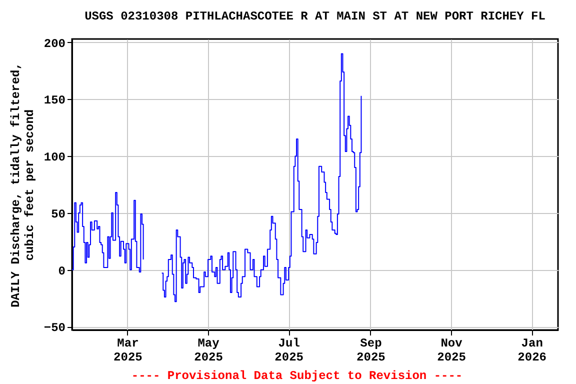  What do you see at coordinates (532, 350) in the screenshot?
I see `x-tick-label: Jan 2026` at bounding box center [532, 350].